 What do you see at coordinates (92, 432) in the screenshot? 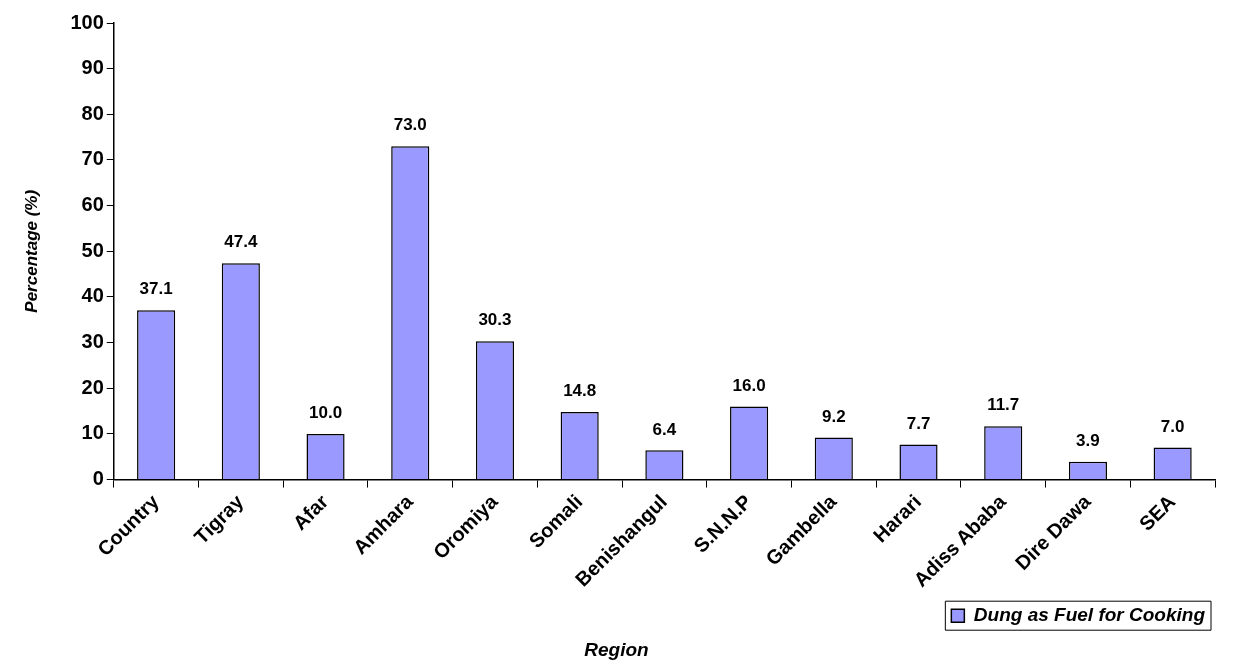
I see `y-tick-label: 10` at bounding box center [92, 432].